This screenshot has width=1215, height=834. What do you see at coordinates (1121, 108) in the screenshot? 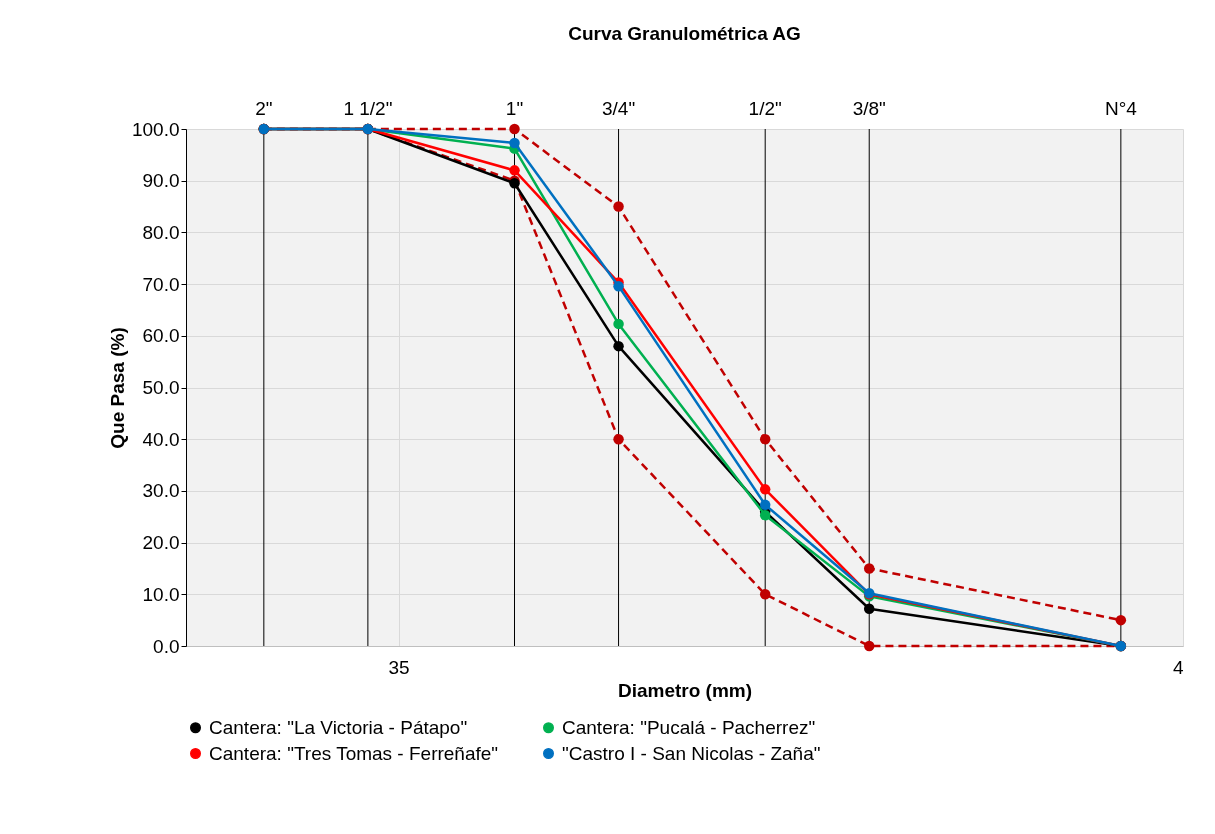
I see `text: N°4` at bounding box center [1121, 108].